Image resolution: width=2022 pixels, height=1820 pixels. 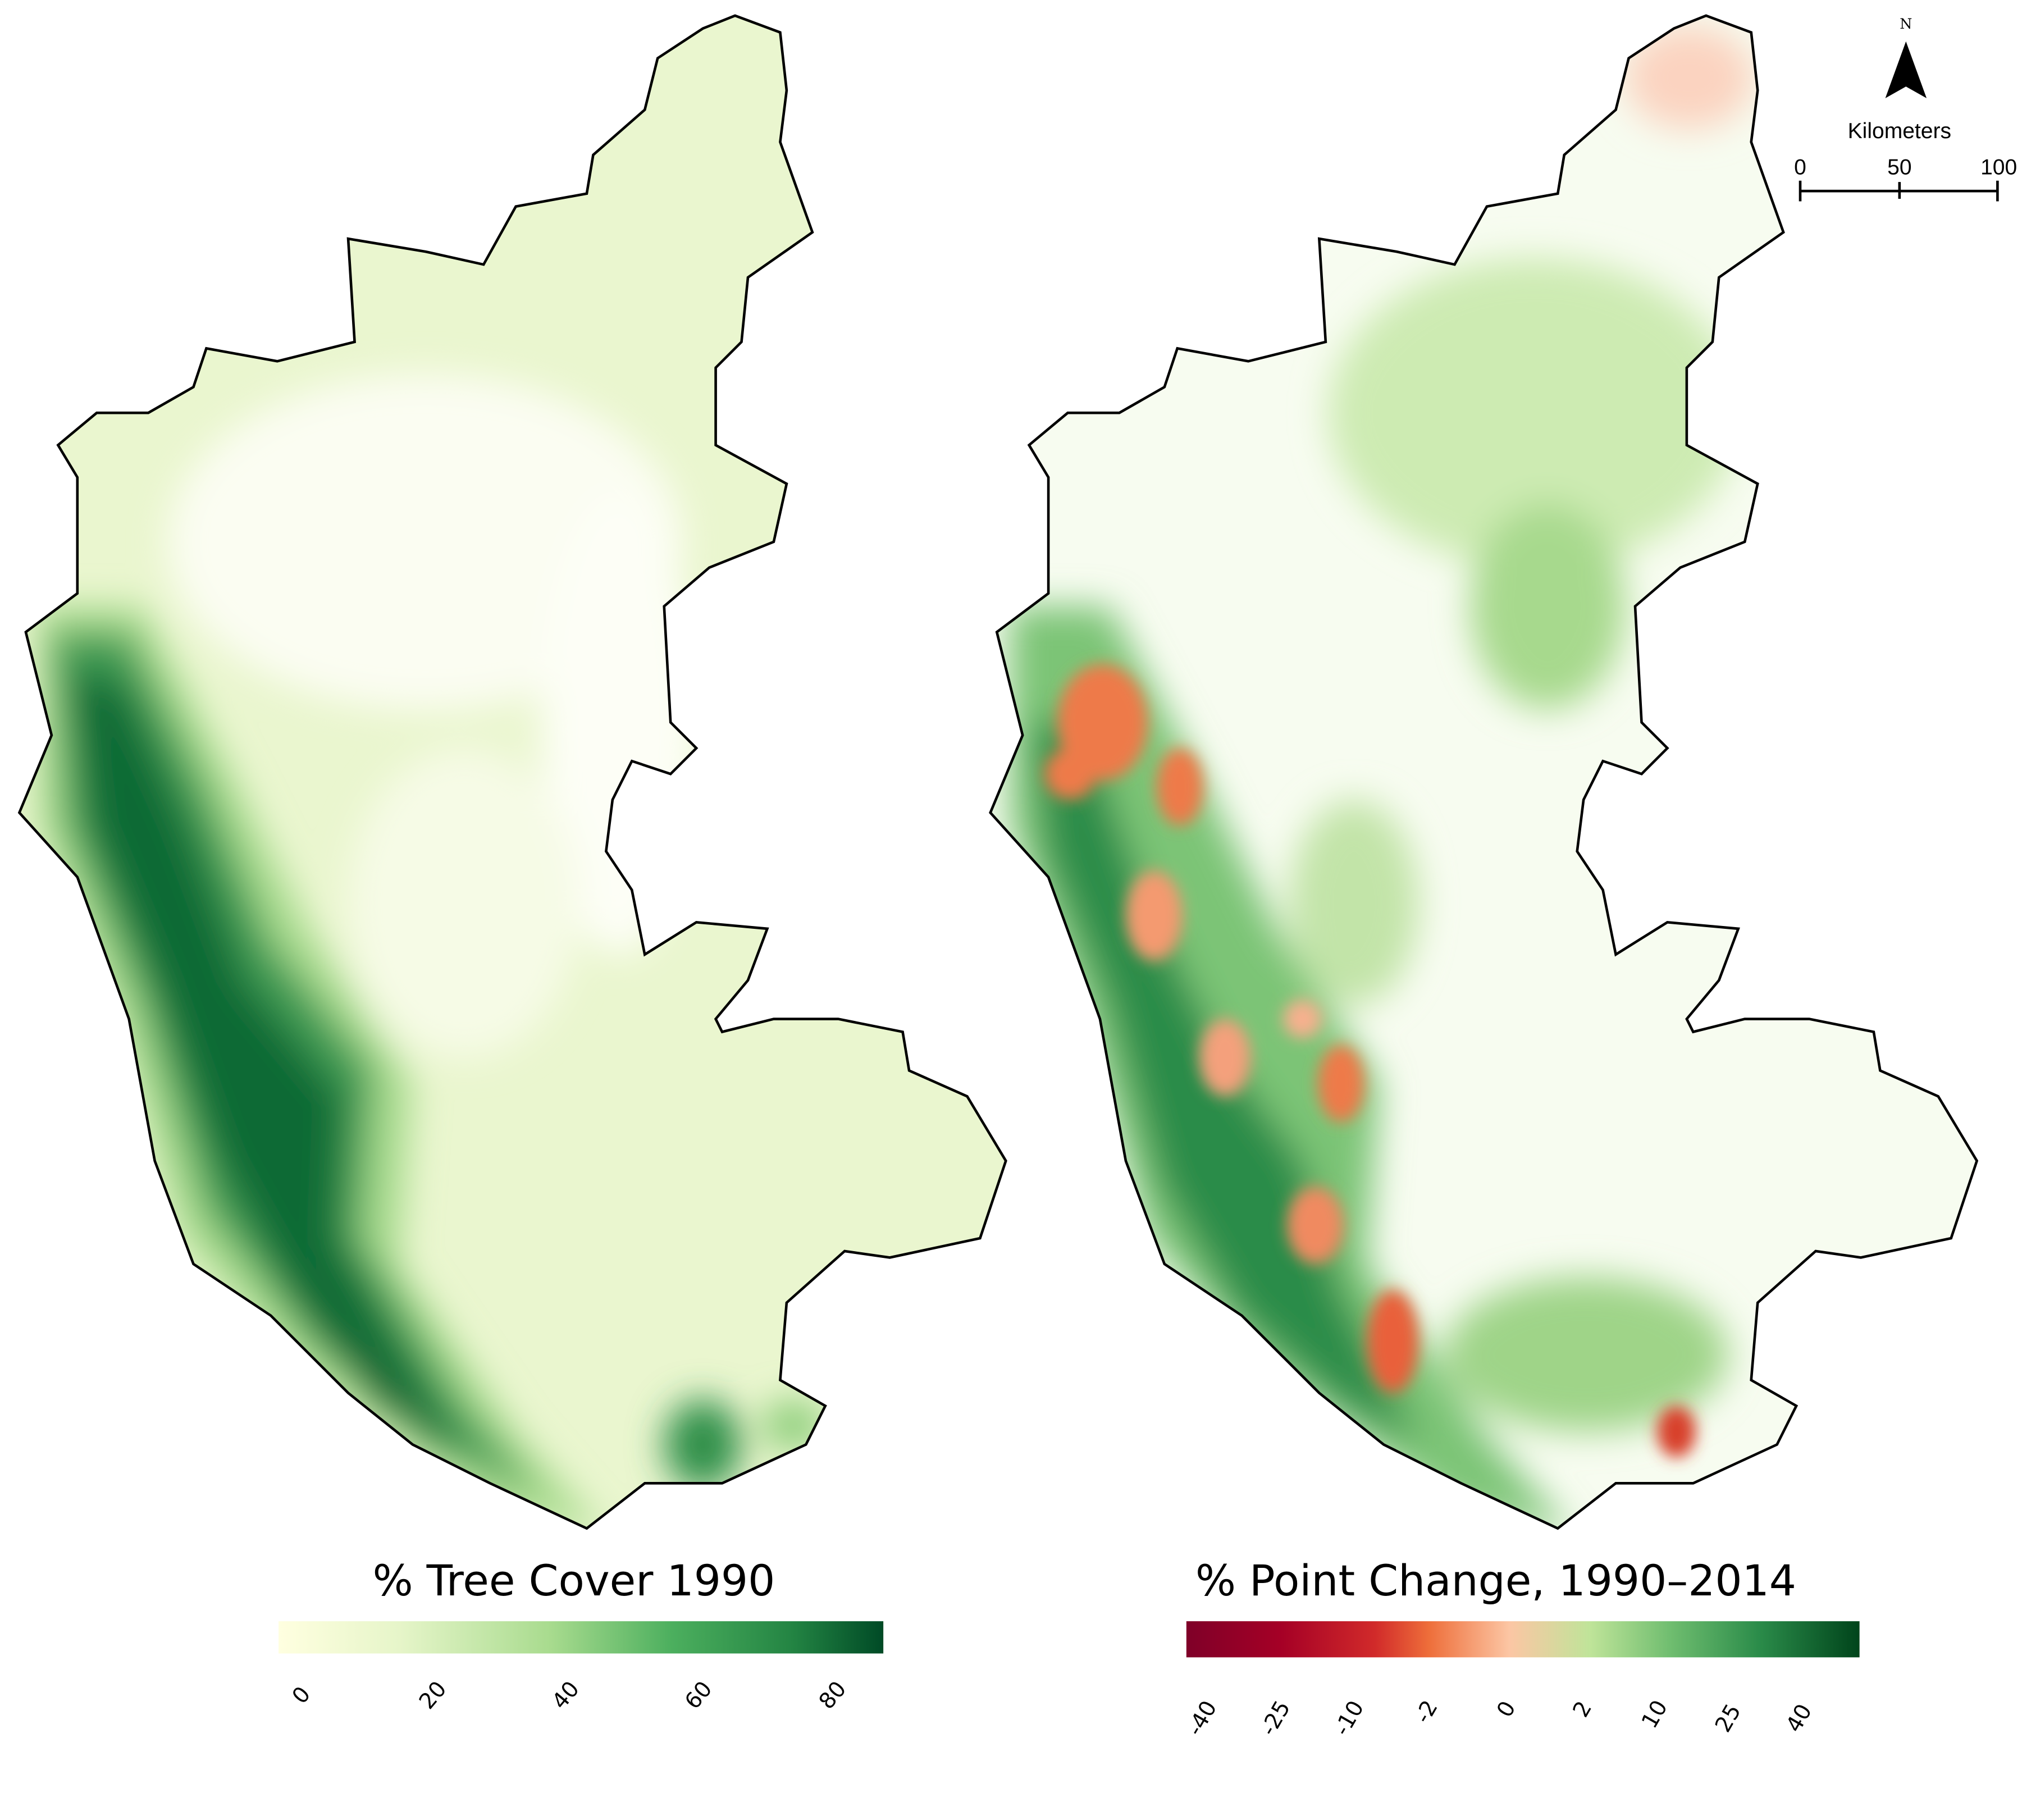 I want to click on tree-cover-legend: % Tree Cover 1990 0 20 40 60 80, so click(x=582, y=1635).